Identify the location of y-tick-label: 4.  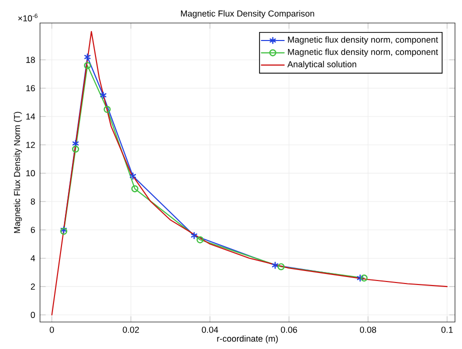
(33, 258).